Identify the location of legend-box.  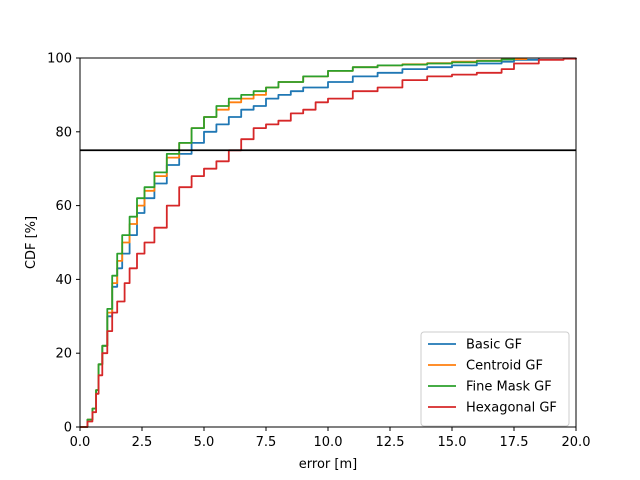
(495, 379).